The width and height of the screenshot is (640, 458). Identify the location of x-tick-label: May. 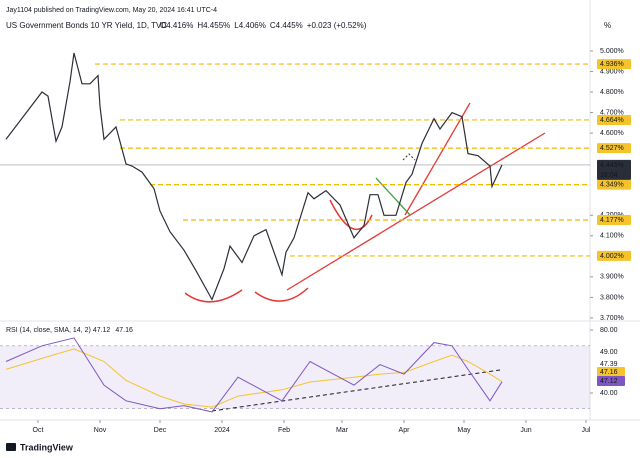
(464, 430).